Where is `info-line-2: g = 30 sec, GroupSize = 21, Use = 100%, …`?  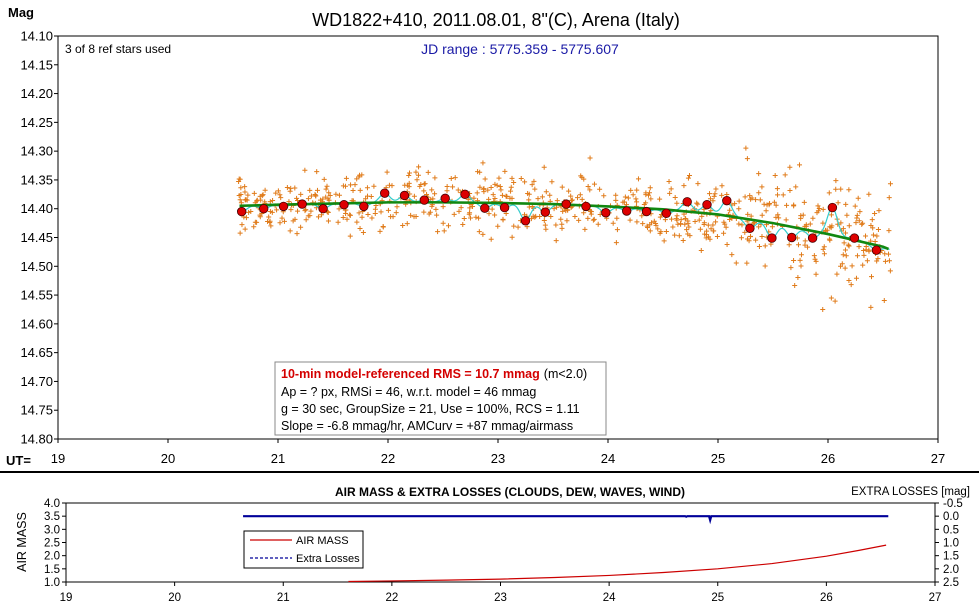 info-line-2: g = 30 sec, GroupSize = 21, Use = 100%, … is located at coordinates (430, 409).